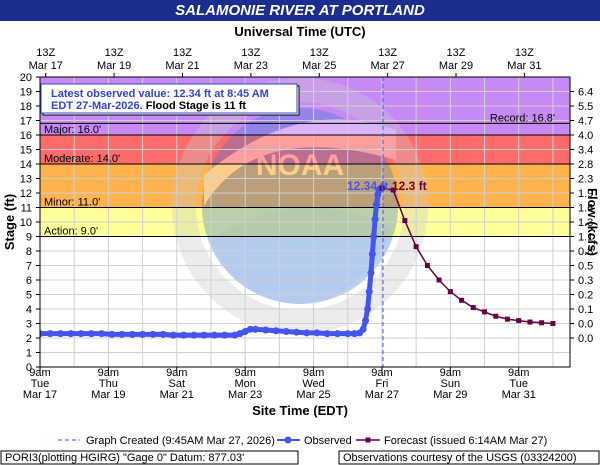 This screenshot has height=465, width=600. Describe the element at coordinates (177, 395) in the screenshot. I see `site-tick-date: Mar 21` at that location.